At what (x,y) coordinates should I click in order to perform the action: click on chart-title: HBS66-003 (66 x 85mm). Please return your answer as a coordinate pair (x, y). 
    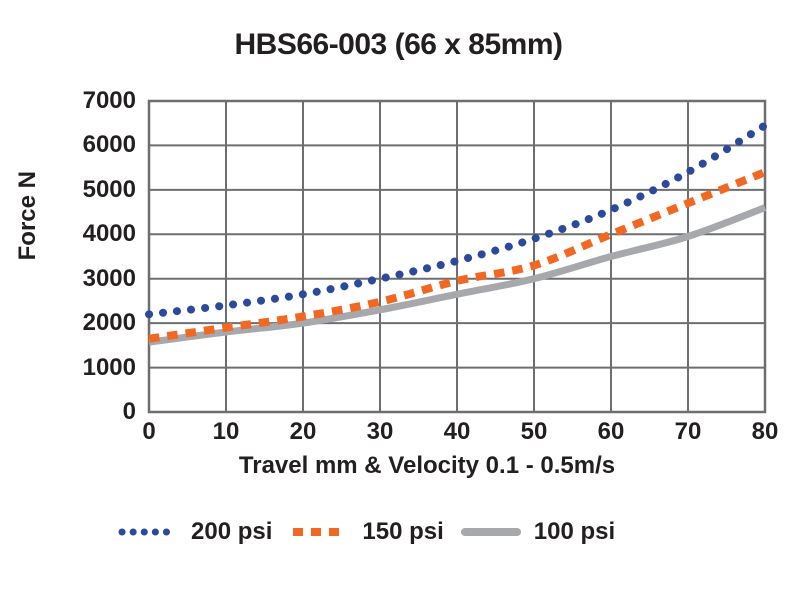
    Looking at the image, I should click on (398, 44).